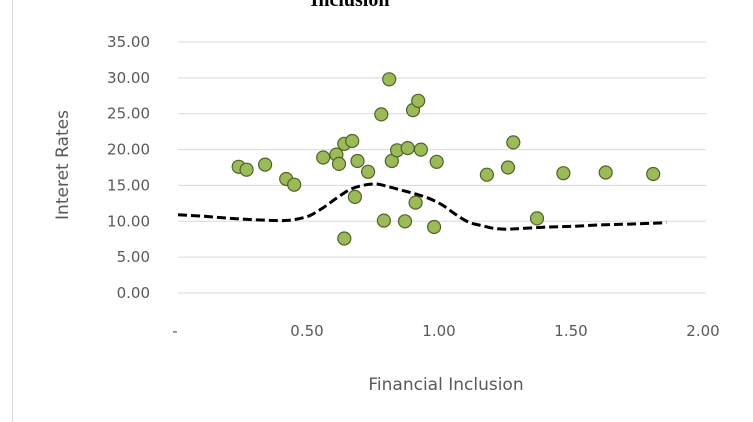 Image resolution: width=753 pixels, height=422 pixels. I want to click on trend-line-path, so click(422, 206).